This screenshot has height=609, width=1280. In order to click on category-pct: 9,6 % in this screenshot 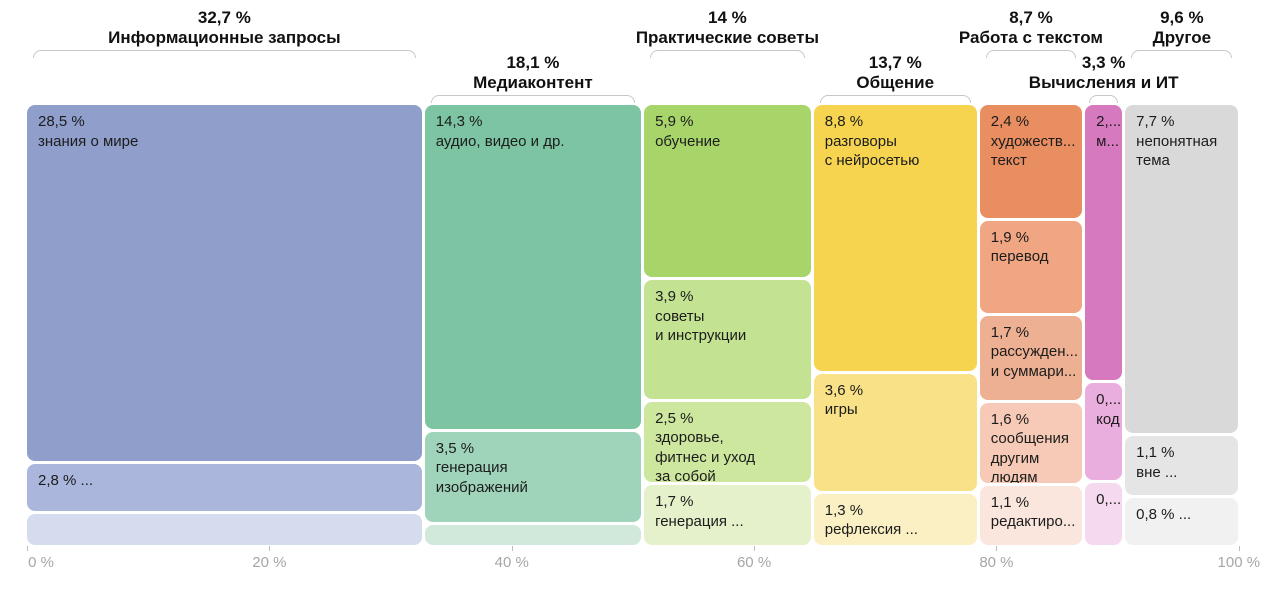, I will do `click(1182, 17)`.